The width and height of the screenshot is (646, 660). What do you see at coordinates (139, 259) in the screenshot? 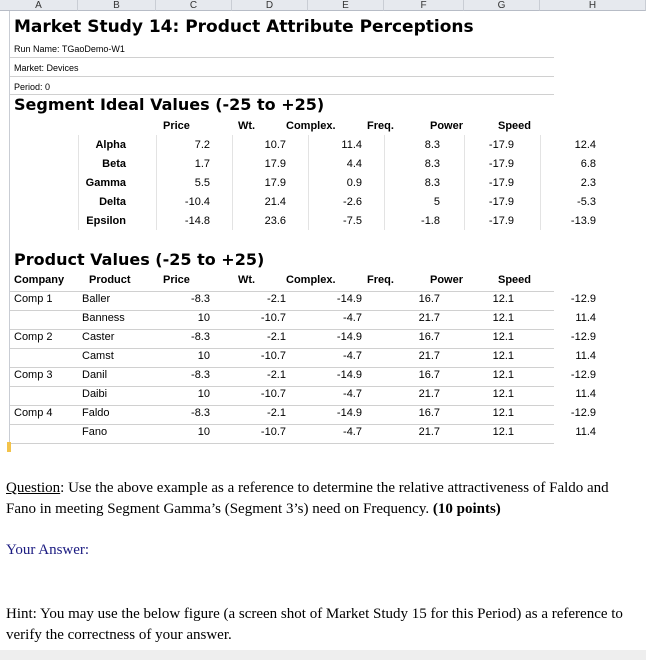
I see `product-section-title: Product Values (-25 to +25)` at bounding box center [139, 259].